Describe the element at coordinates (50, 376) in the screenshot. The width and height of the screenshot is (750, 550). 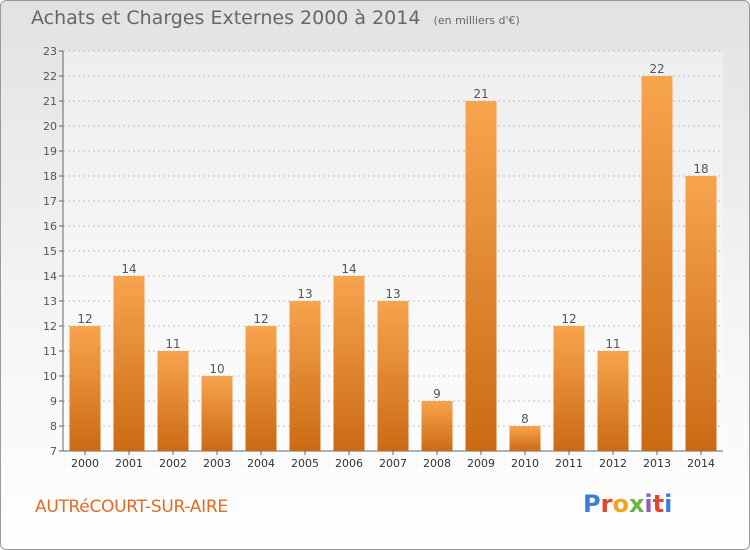
I see `y-tick-label: 10` at that location.